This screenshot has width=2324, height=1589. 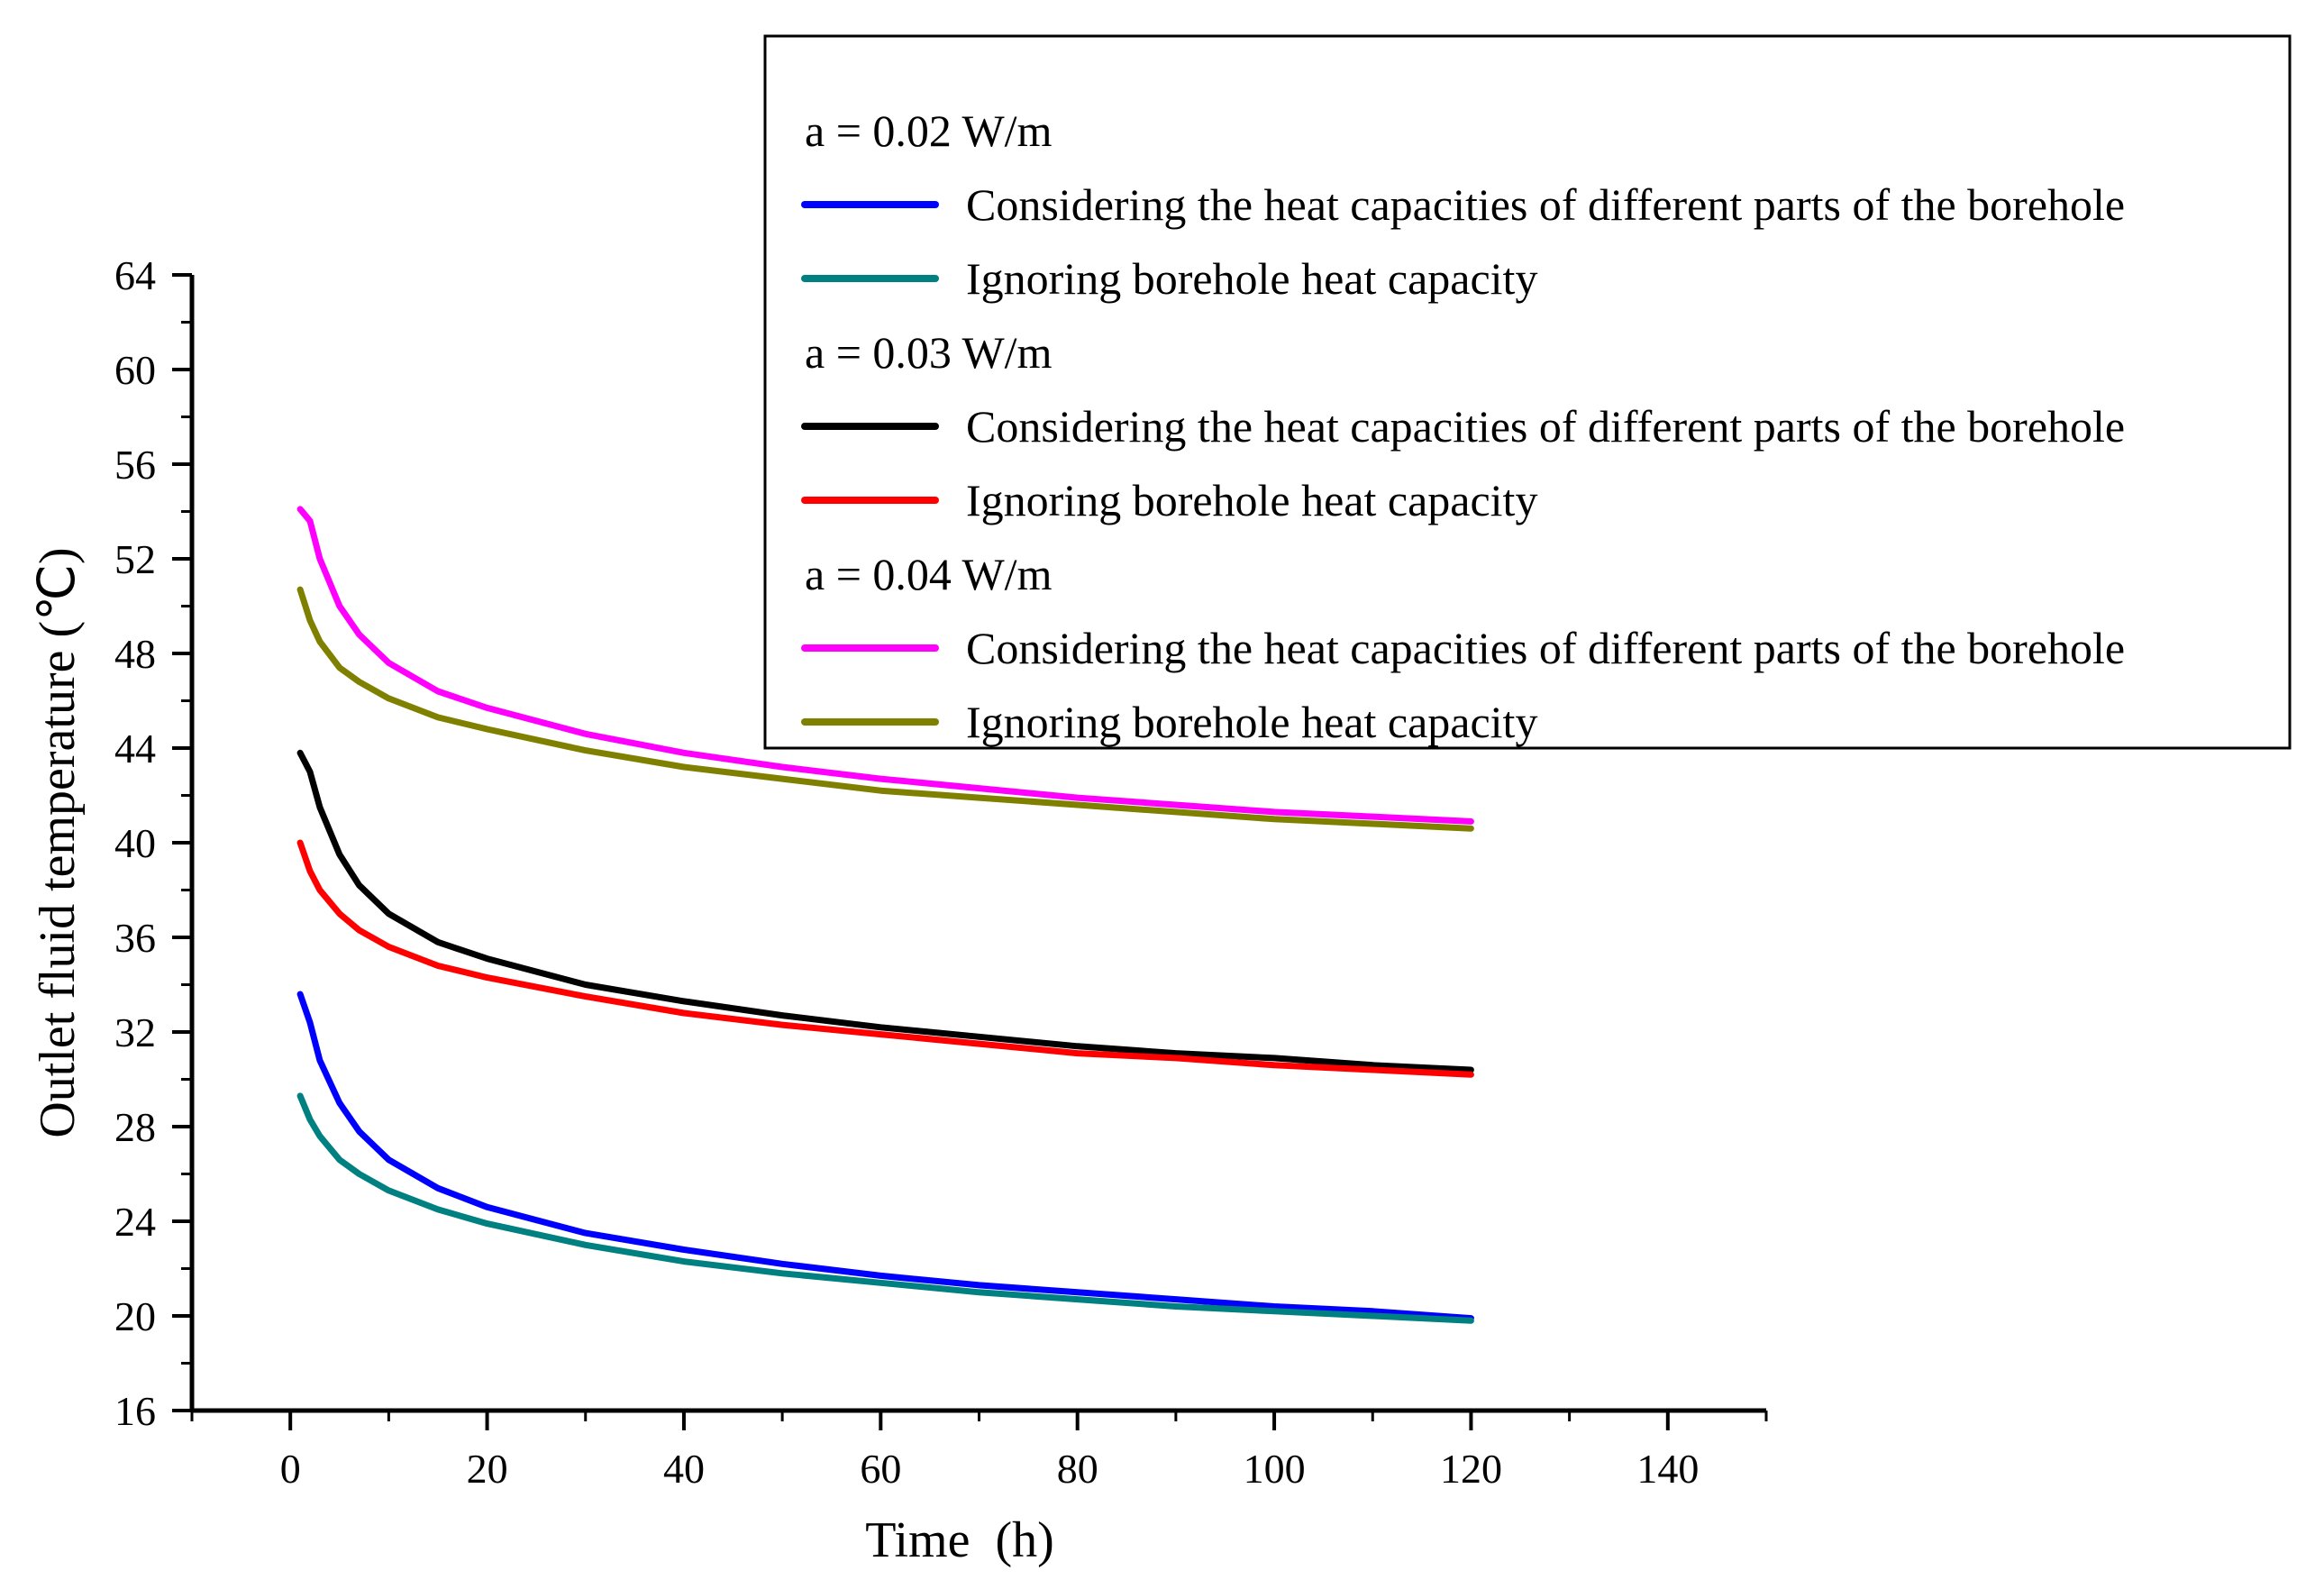 I want to click on y-tick-label: 64, so click(x=135, y=275).